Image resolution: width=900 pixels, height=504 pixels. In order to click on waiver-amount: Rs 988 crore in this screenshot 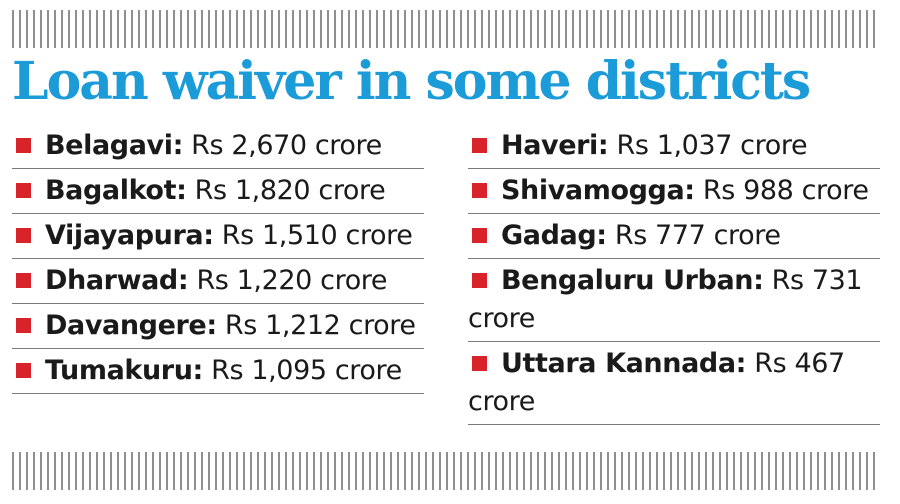, I will do `click(781, 190)`.